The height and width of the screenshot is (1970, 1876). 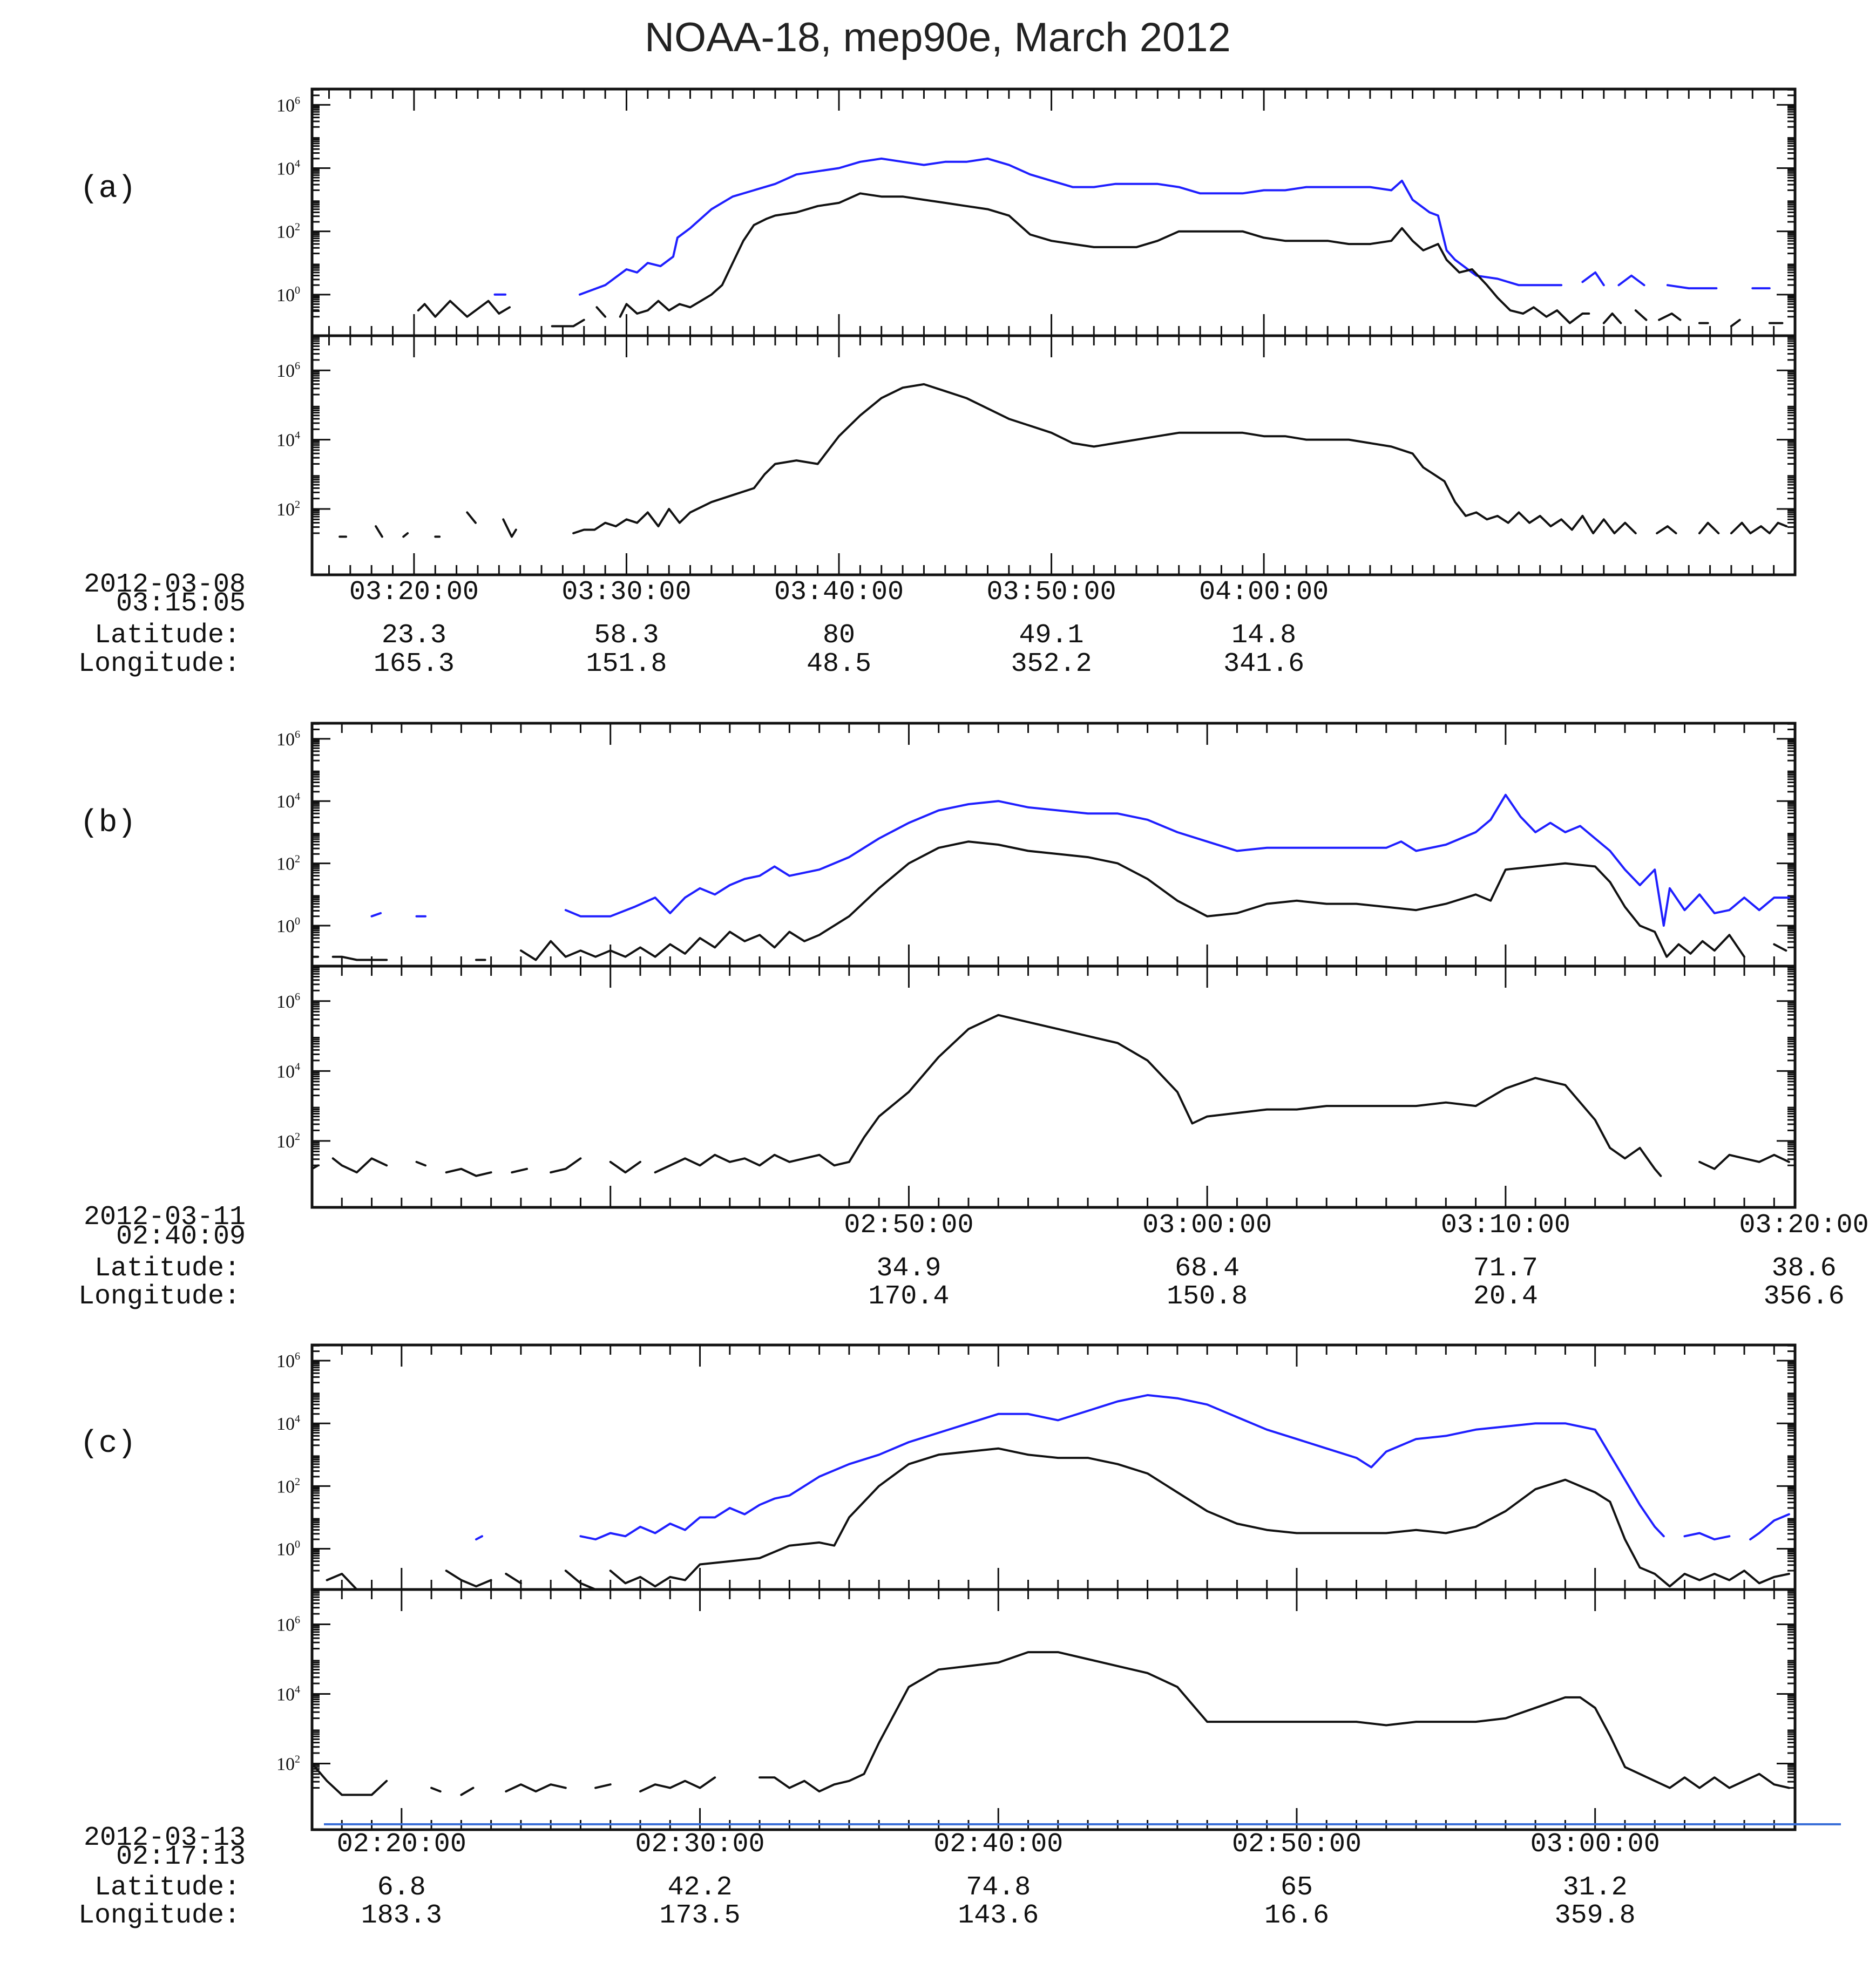 I want to click on latitude-value: 49.1, so click(x=1051, y=635).